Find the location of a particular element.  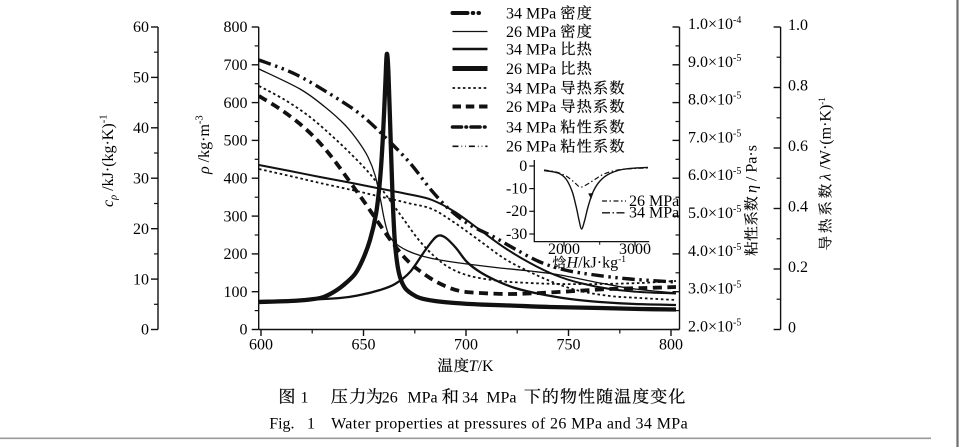

svg-text: Fig. is located at coordinates (281, 424).